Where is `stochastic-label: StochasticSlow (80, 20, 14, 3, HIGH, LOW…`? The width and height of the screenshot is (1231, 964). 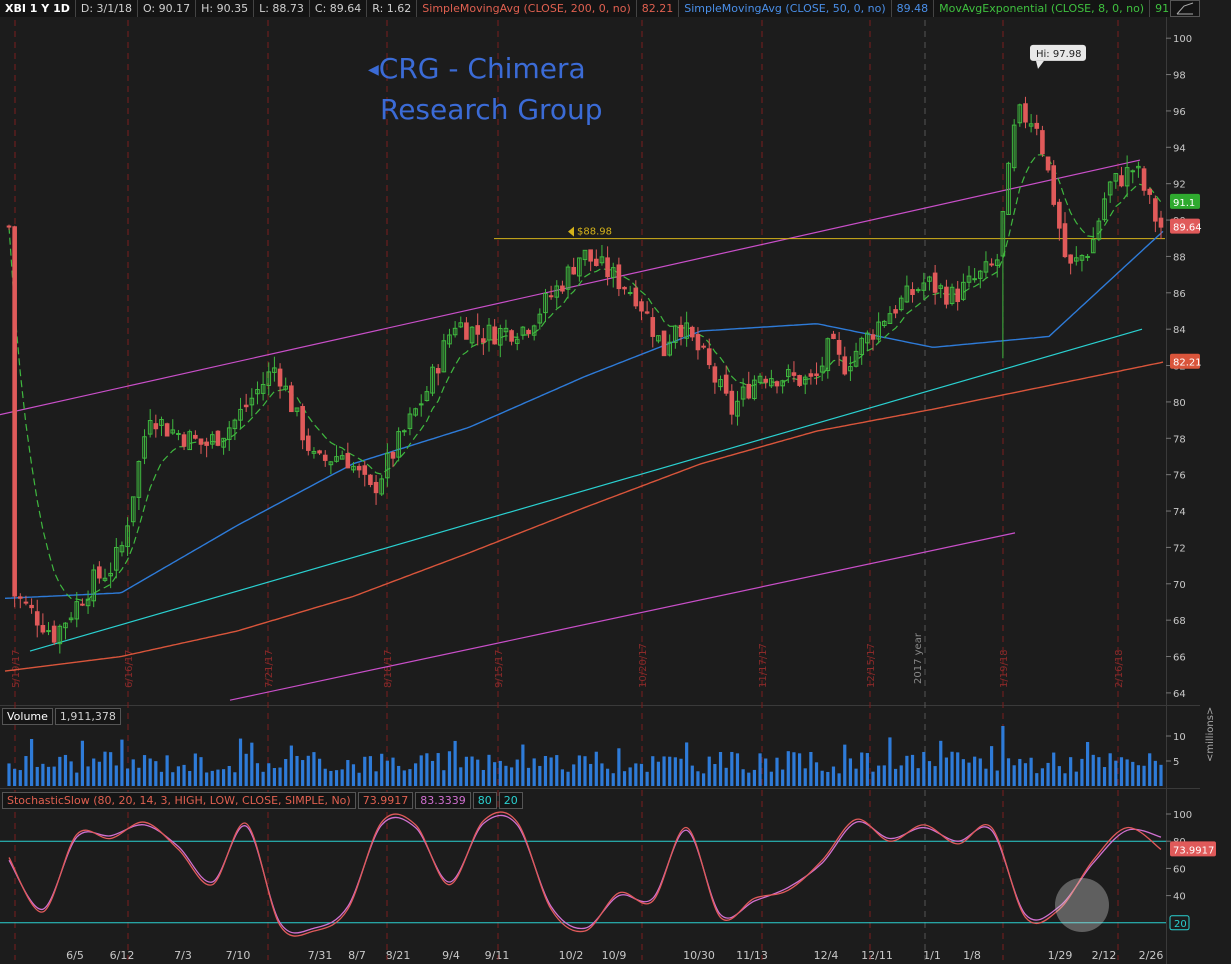
stochastic-label: StochasticSlow (80, 20, 14, 3, HIGH, LOW… is located at coordinates (179, 800).